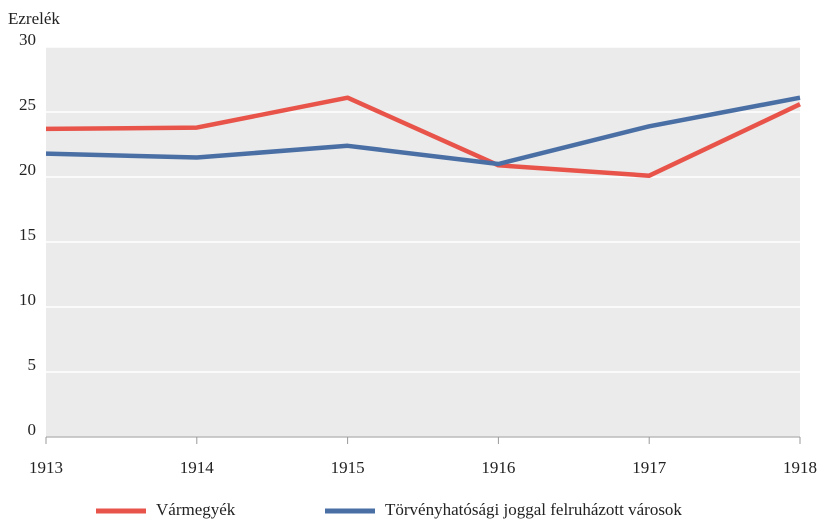 This screenshot has width=818, height=528. I want to click on y-tick-label: 0, so click(32, 429).